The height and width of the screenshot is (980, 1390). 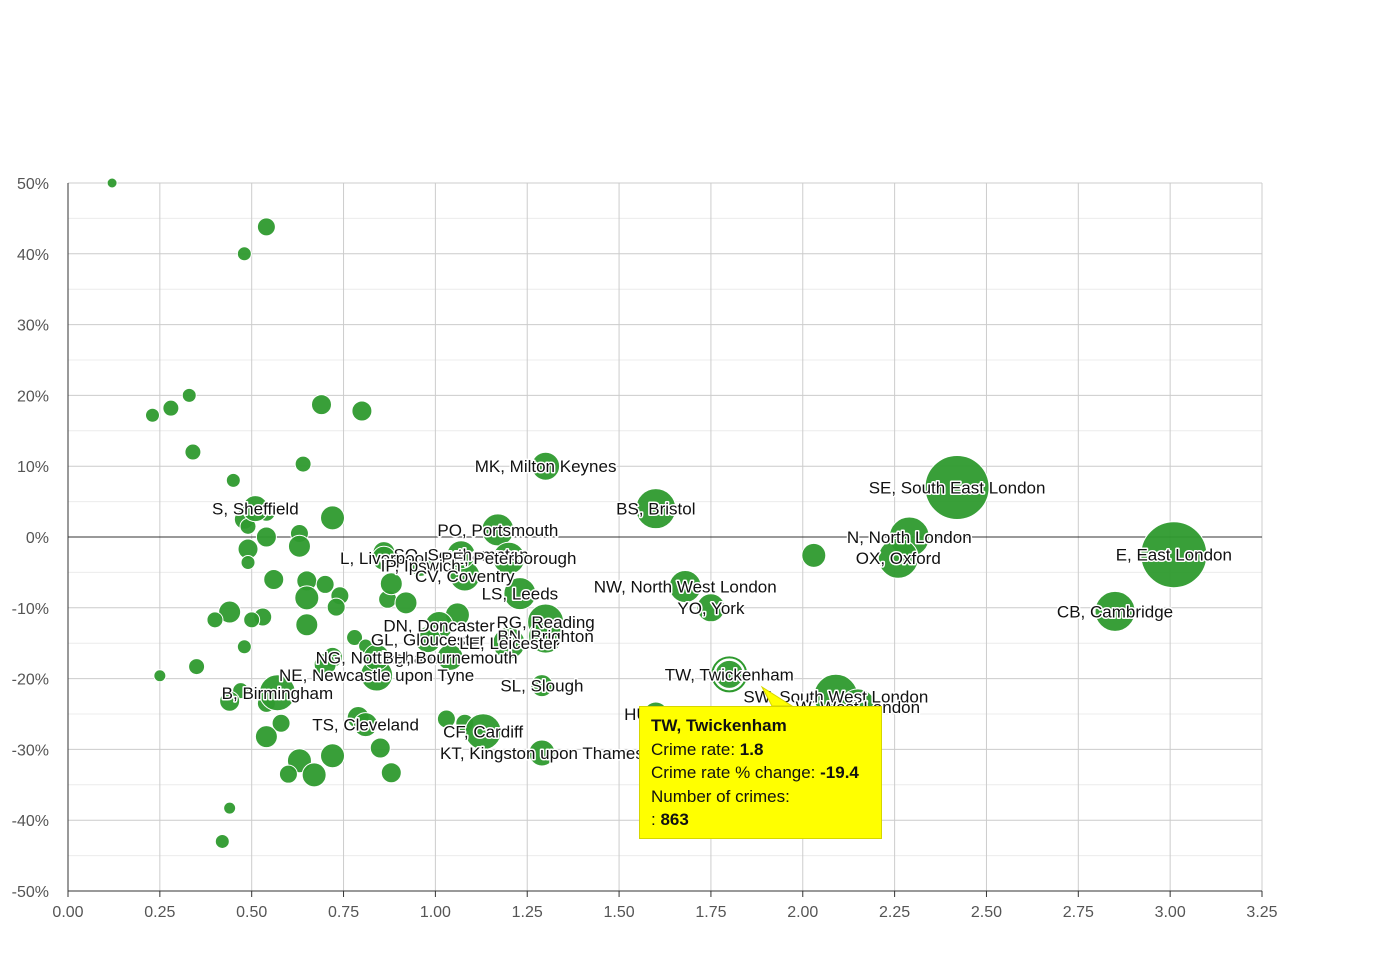 I want to click on bubble-label: CB, Cambridge, so click(x=1115, y=611).